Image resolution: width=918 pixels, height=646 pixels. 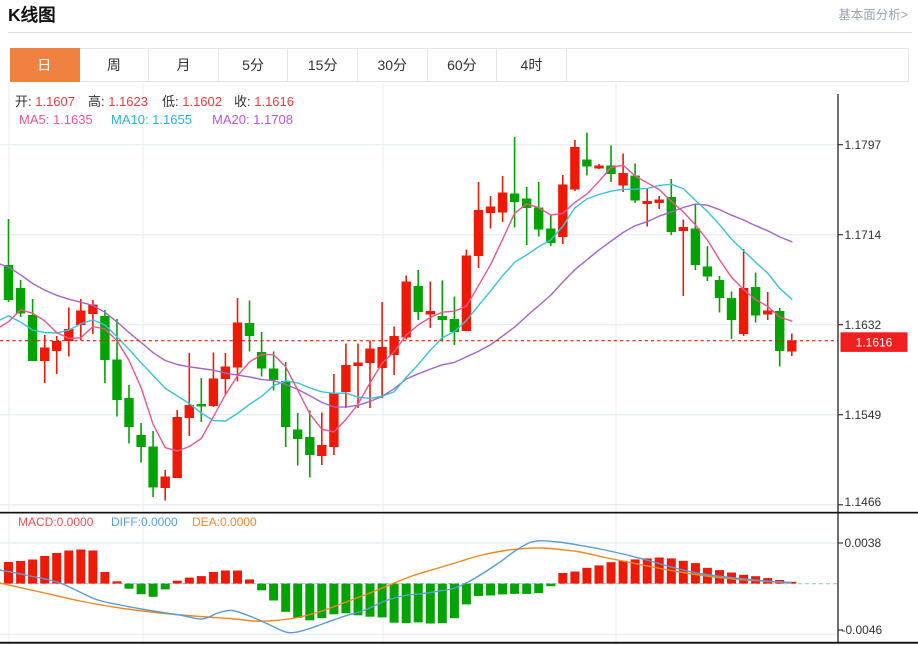 What do you see at coordinates (863, 502) in the screenshot?
I see `svg-text: 1.1466` at bounding box center [863, 502].